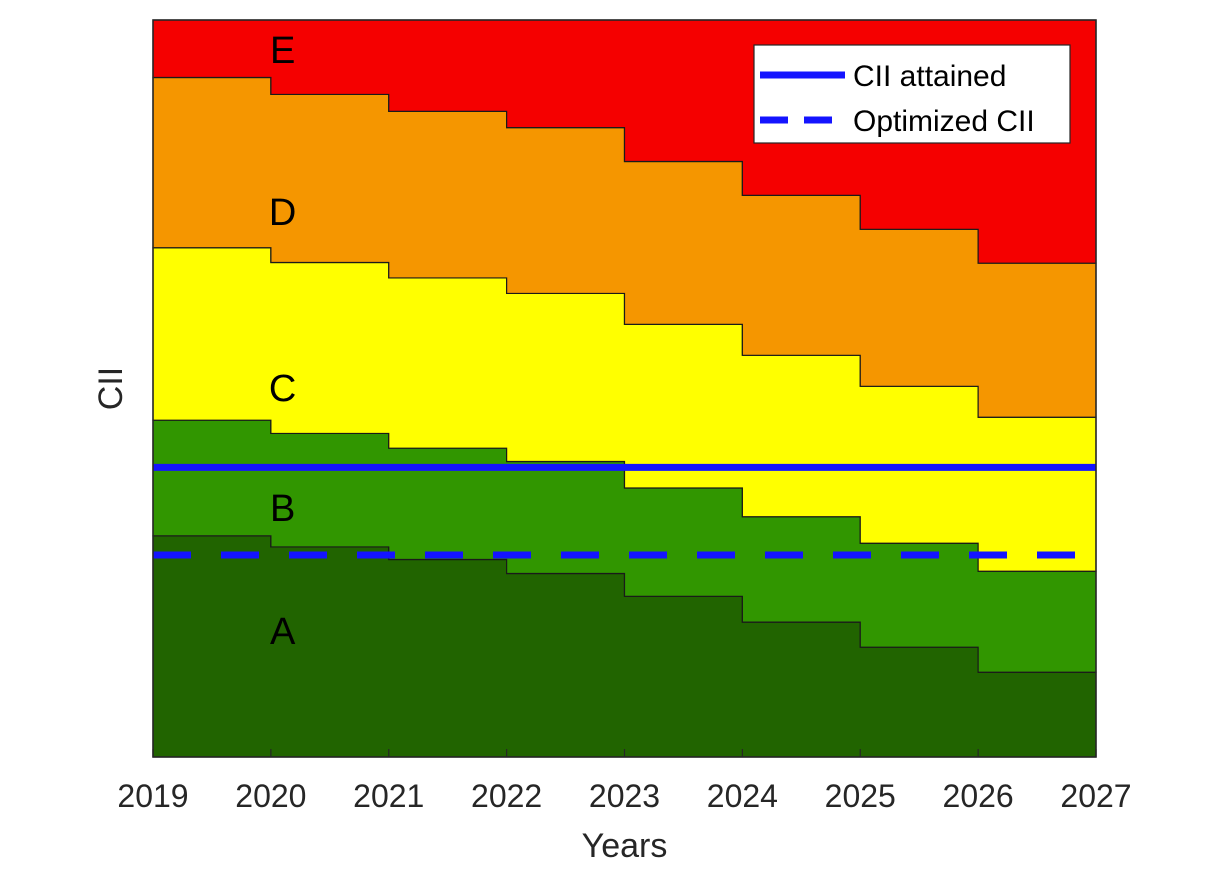 This screenshot has height=879, width=1207. I want to click on x-axis-ticks: 2019 2020 2021 2022 2023 2024 2025 2026 2027, so click(624, 781).